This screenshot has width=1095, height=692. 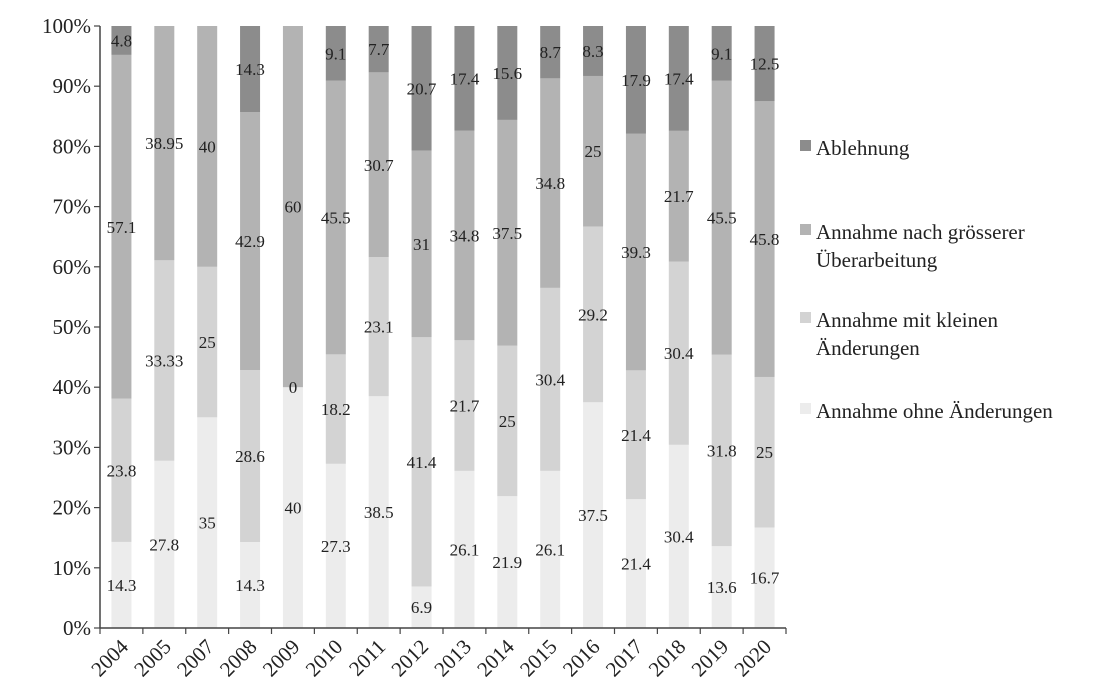 I want to click on data-label-2020-s3: 12.5, so click(x=765, y=64).